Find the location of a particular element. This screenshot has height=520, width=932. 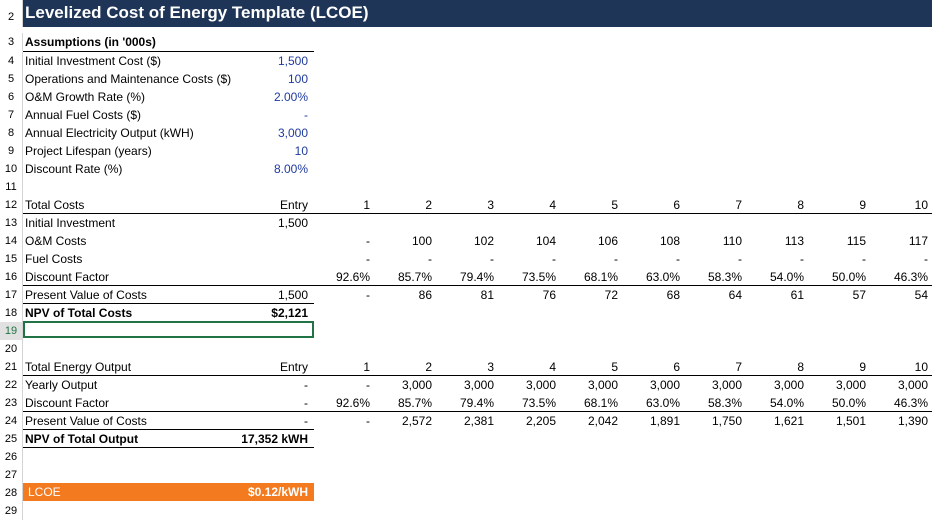

row-number: 28 is located at coordinates (11, 493).